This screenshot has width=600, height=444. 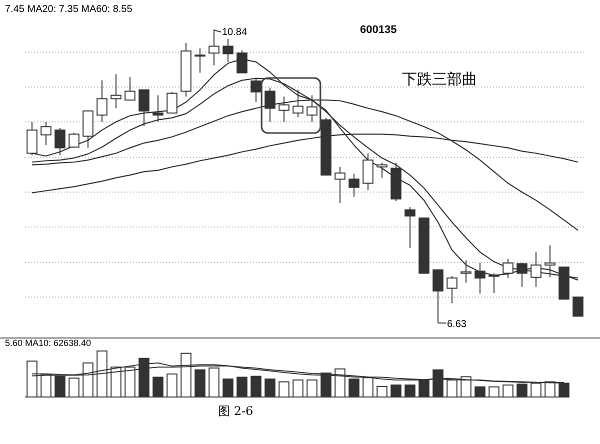 What do you see at coordinates (235, 32) in the screenshot?
I see `annotation: 10.84` at bounding box center [235, 32].